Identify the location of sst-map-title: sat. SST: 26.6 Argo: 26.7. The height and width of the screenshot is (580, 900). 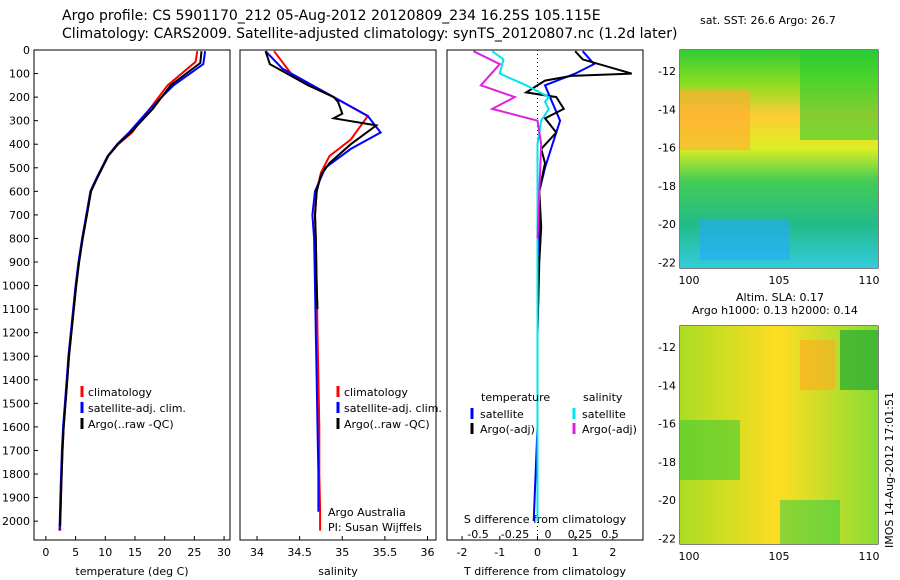
(768, 20).